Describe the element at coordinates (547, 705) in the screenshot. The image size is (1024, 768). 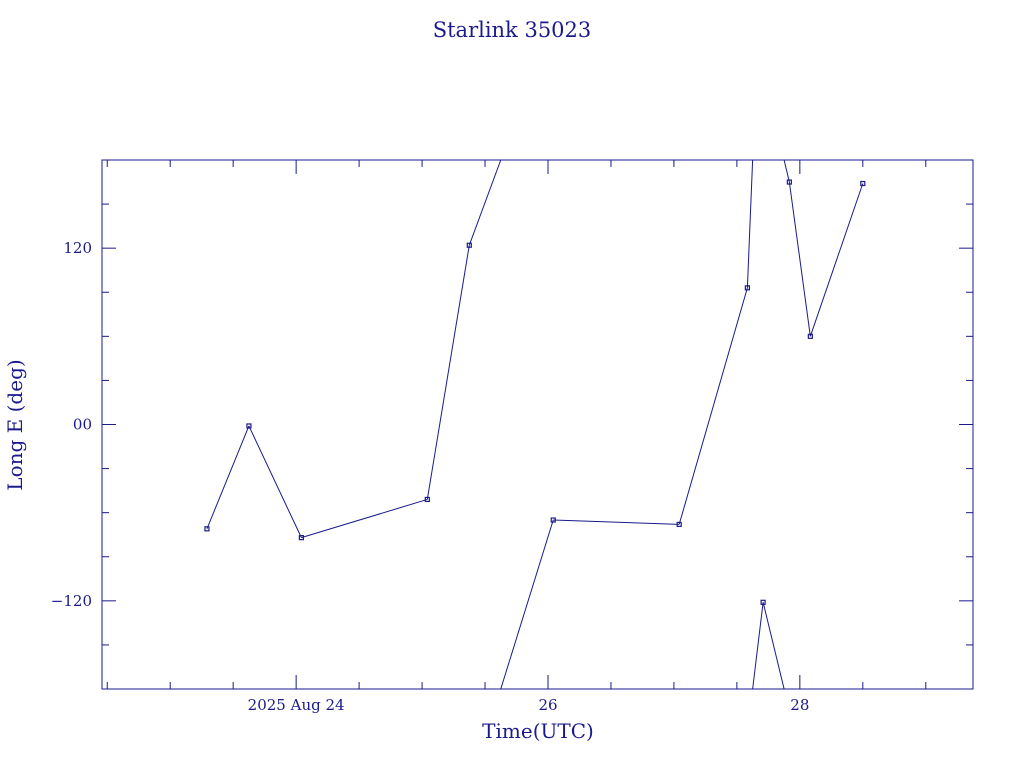
I see `x-tick-label: 26` at that location.